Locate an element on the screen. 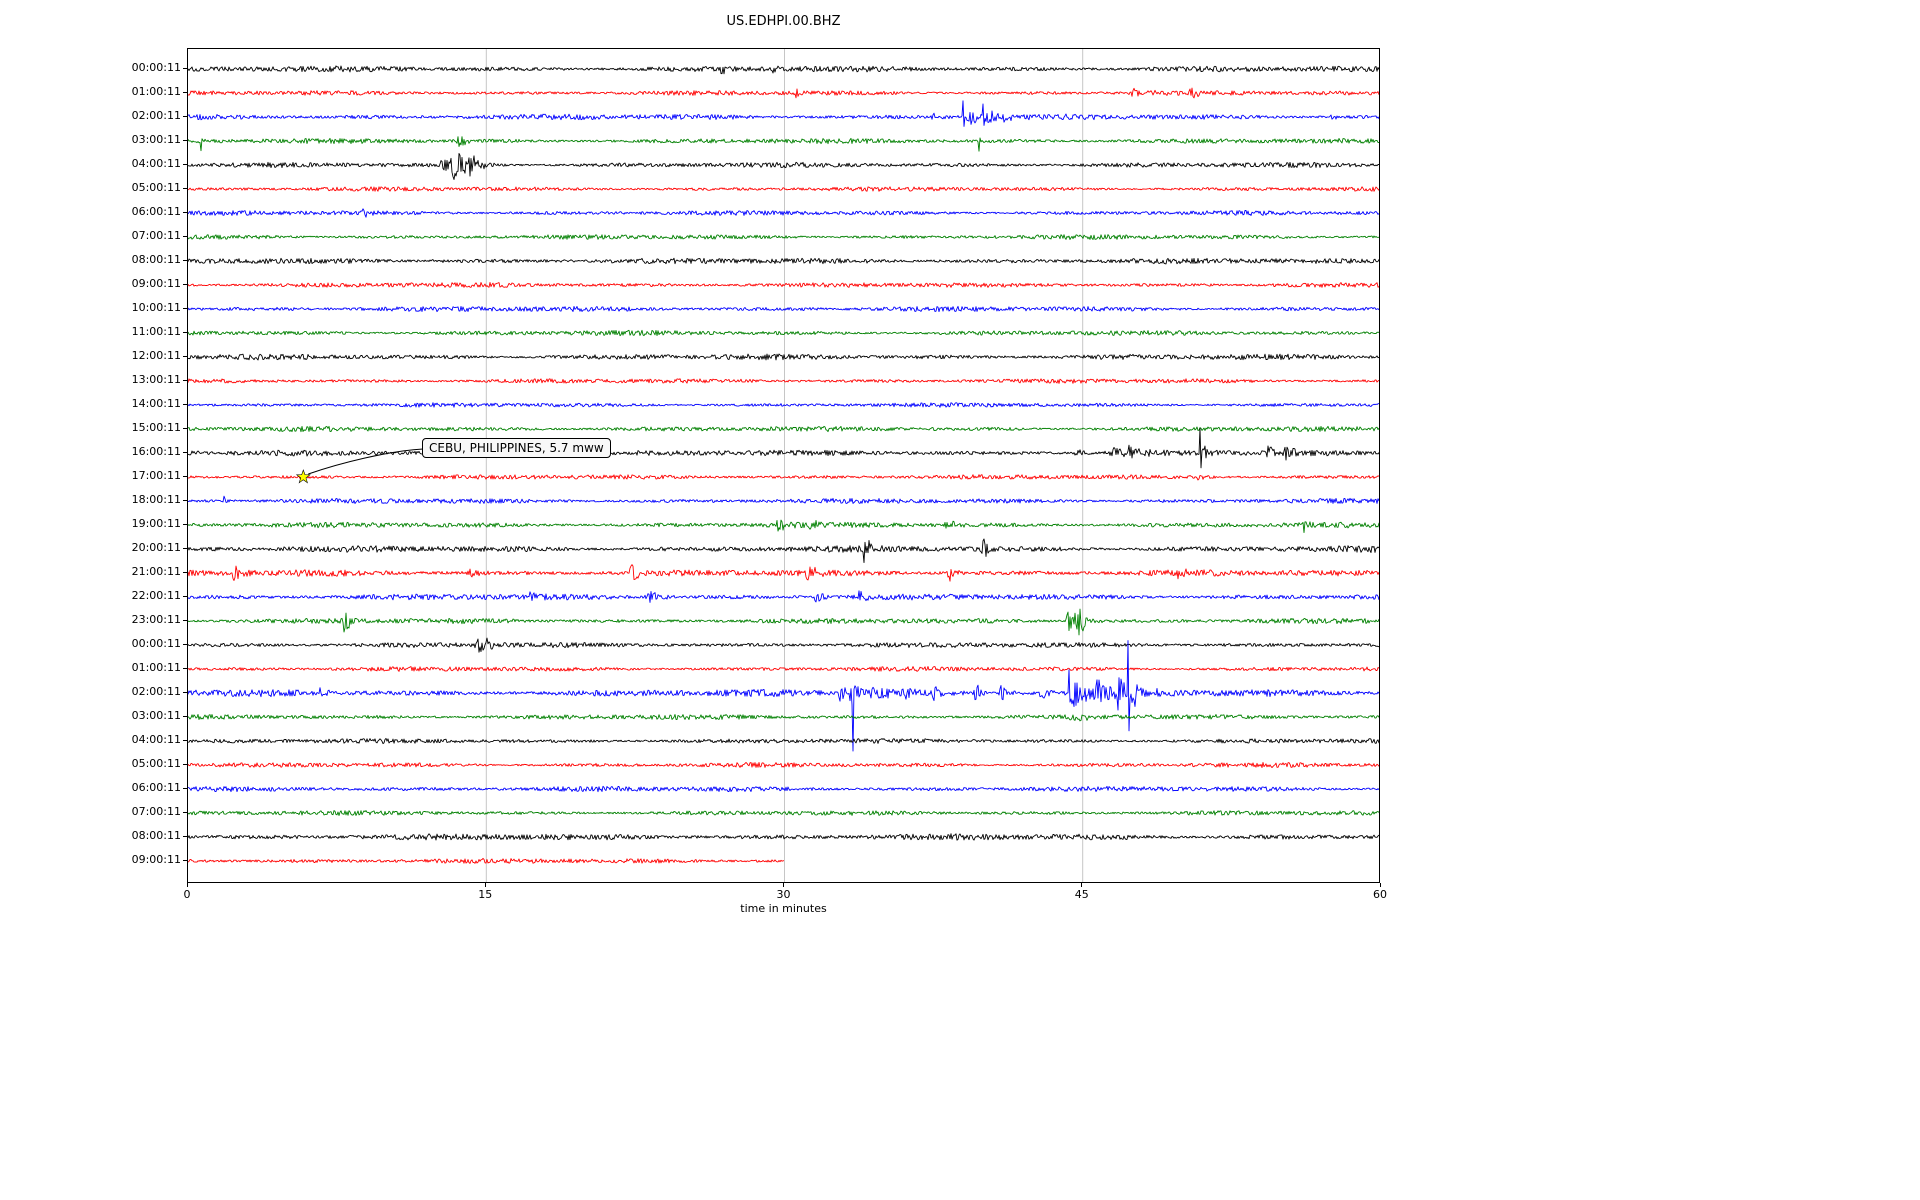 The image size is (1920, 1200). annotation-arrow is located at coordinates (366, 461).